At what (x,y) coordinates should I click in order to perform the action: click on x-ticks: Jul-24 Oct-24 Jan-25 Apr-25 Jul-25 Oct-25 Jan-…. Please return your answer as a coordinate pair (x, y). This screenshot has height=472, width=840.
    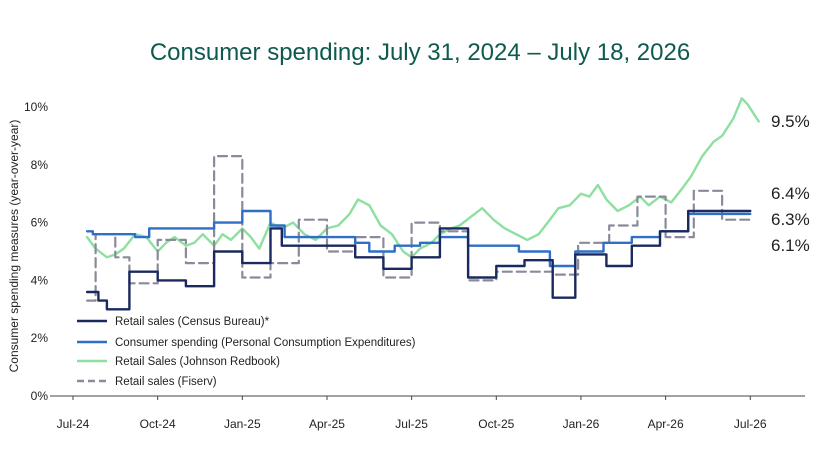
    Looking at the image, I should click on (412, 413).